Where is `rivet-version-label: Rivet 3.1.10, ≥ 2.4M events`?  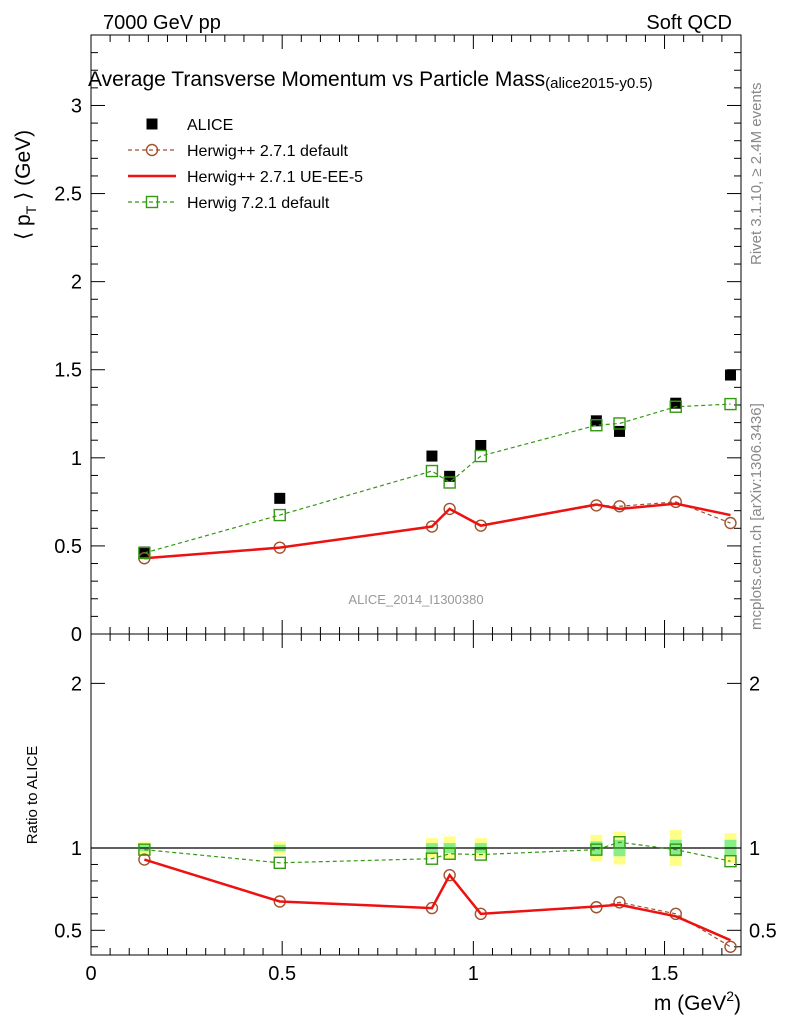 rivet-version-label: Rivet 3.1.10, ≥ 2.4M events is located at coordinates (756, 174).